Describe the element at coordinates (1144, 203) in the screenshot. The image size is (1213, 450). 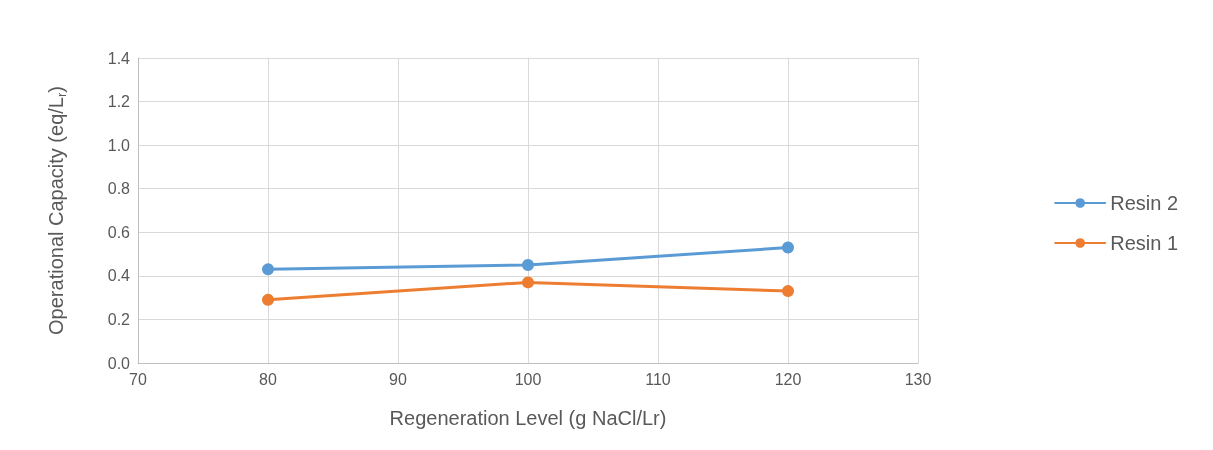
I see `legend-label: Resin 2` at that location.